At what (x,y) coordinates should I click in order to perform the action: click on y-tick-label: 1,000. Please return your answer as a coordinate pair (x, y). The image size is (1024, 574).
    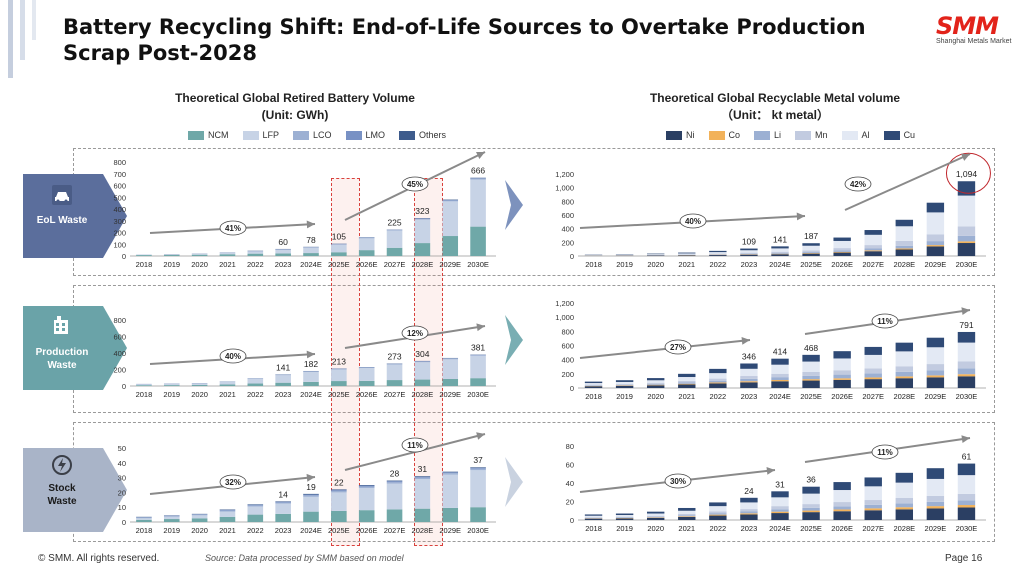
    Looking at the image, I should click on (564, 317).